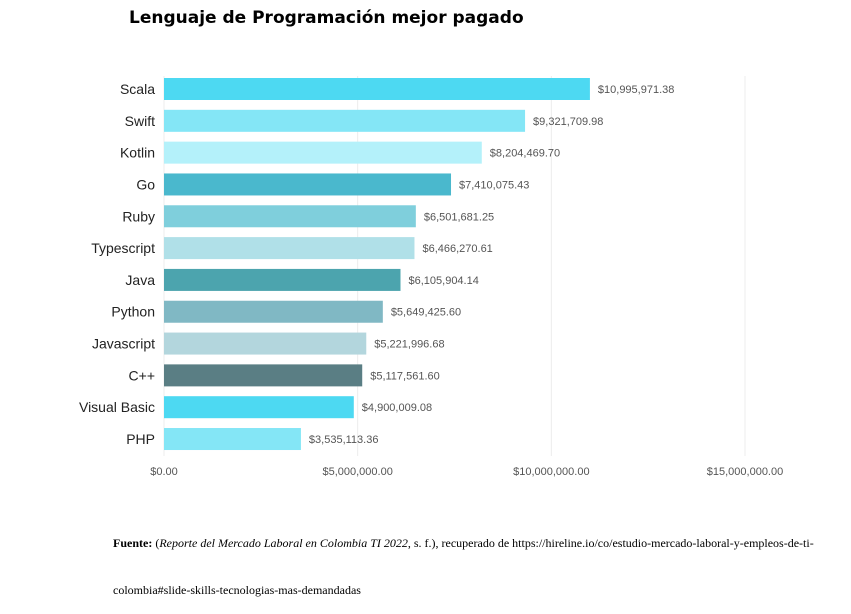  What do you see at coordinates (409, 345) in the screenshot?
I see `value-label: $5,221,996.68` at bounding box center [409, 345].